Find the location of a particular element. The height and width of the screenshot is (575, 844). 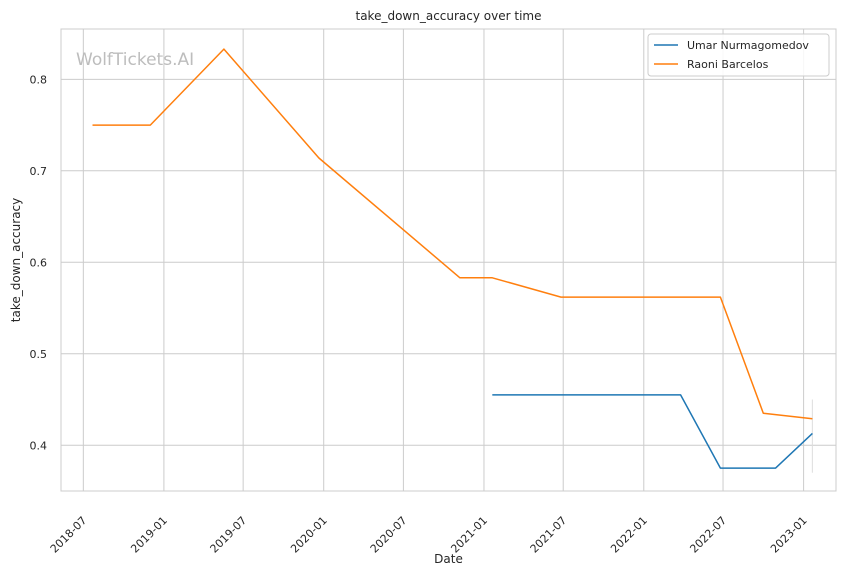

x-tick-label: 2019-01 is located at coordinates (149, 535).